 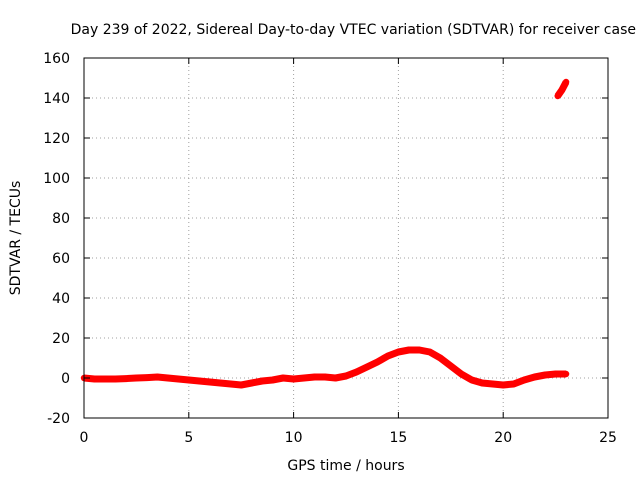 I want to click on y-tick-label: 0, so click(x=65, y=379).